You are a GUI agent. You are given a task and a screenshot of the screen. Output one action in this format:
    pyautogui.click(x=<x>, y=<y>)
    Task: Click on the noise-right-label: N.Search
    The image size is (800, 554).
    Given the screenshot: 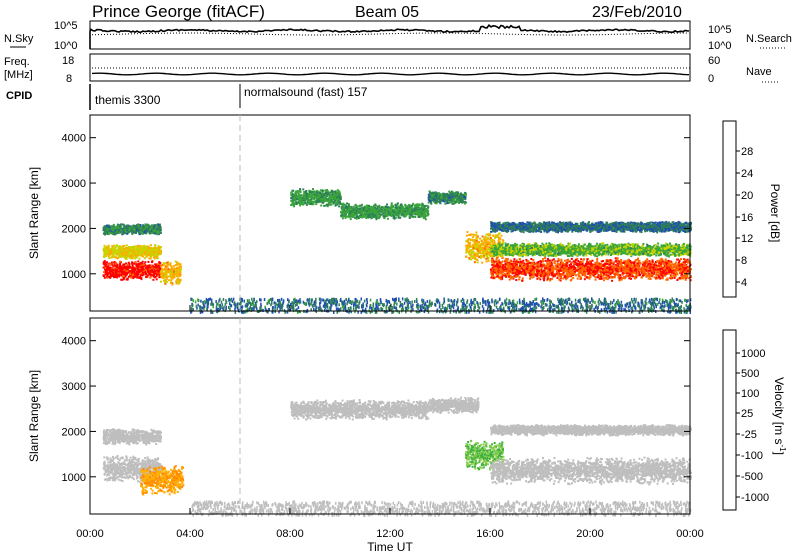 What is the action you would take?
    pyautogui.click(x=769, y=39)
    